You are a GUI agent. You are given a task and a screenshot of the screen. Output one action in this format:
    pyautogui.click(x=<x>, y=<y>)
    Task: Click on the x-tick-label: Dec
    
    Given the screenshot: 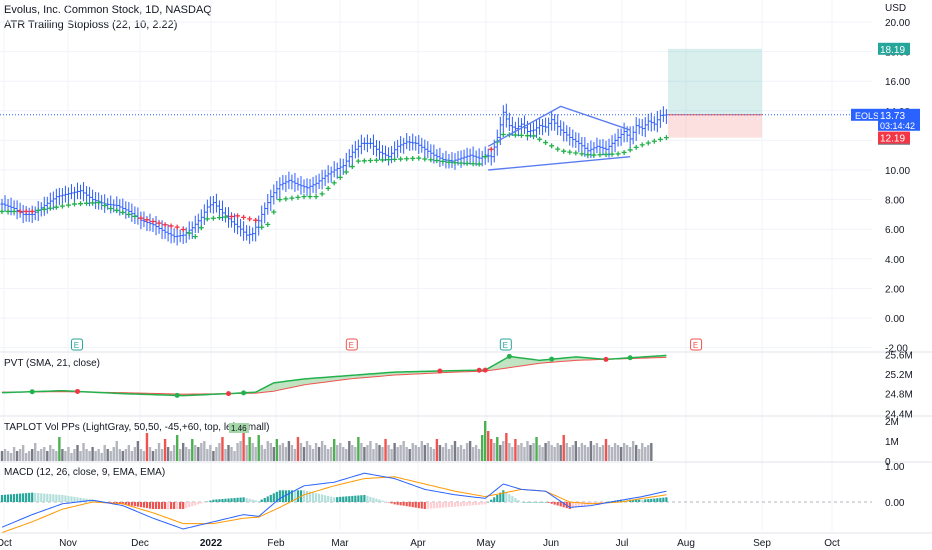 What is the action you would take?
    pyautogui.click(x=140, y=543)
    